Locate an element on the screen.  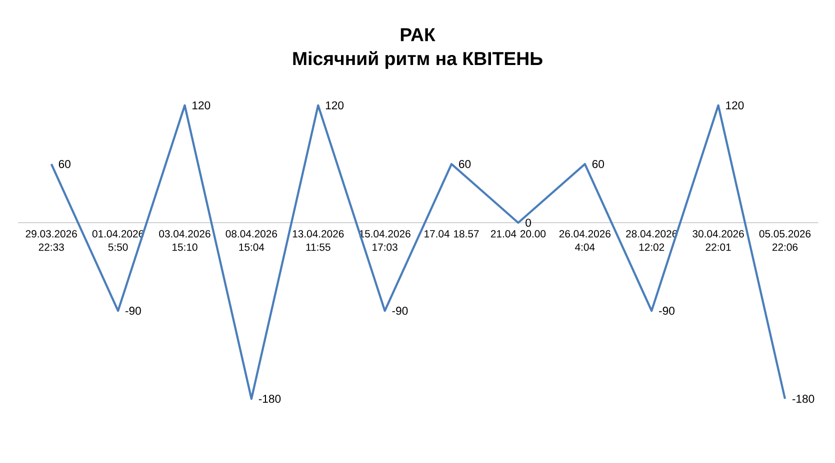
x-tick-label: 17.04 18.57 is located at coordinates (451, 234).